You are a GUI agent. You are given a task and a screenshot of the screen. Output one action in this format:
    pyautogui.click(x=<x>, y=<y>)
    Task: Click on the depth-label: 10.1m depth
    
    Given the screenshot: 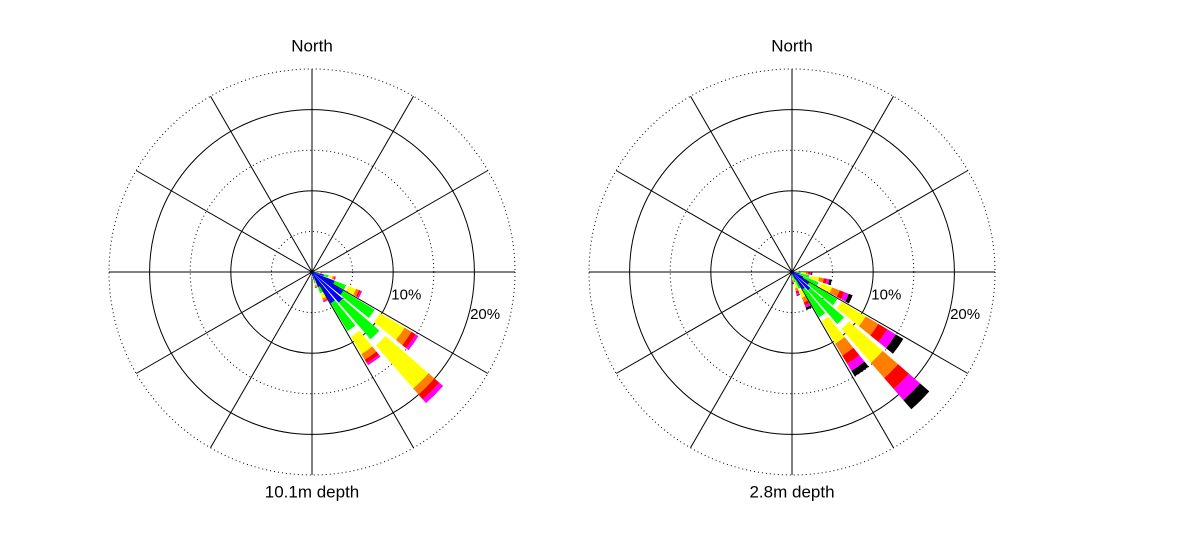 What is the action you would take?
    pyautogui.click(x=312, y=491)
    